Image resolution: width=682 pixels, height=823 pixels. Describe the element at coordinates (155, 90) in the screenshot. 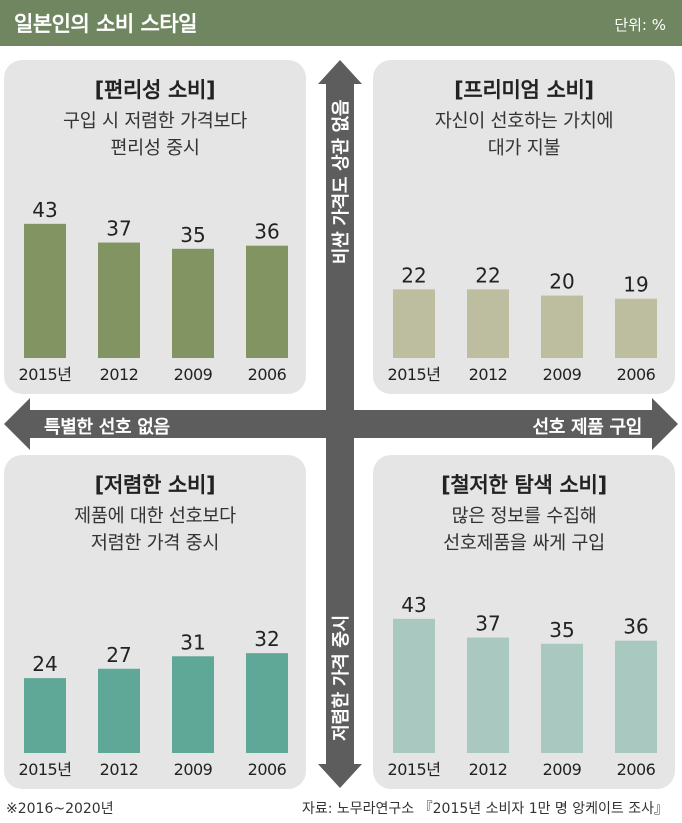

I see `panel-title: [편리성 소비]` at that location.